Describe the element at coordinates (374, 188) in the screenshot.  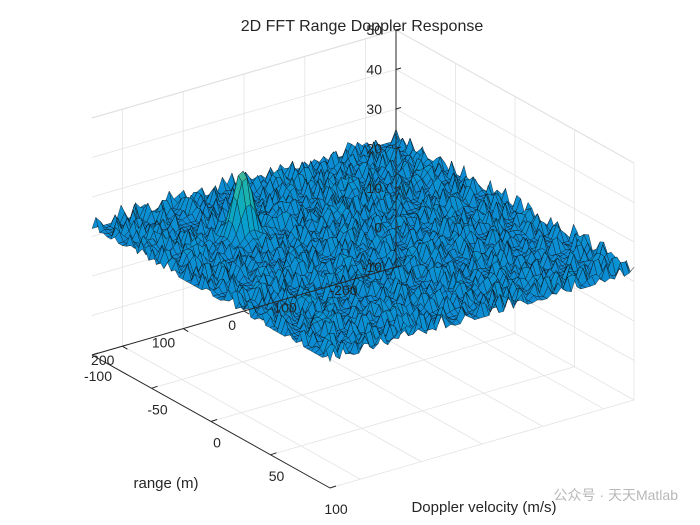
I see `z-tick-label: 10` at that location.